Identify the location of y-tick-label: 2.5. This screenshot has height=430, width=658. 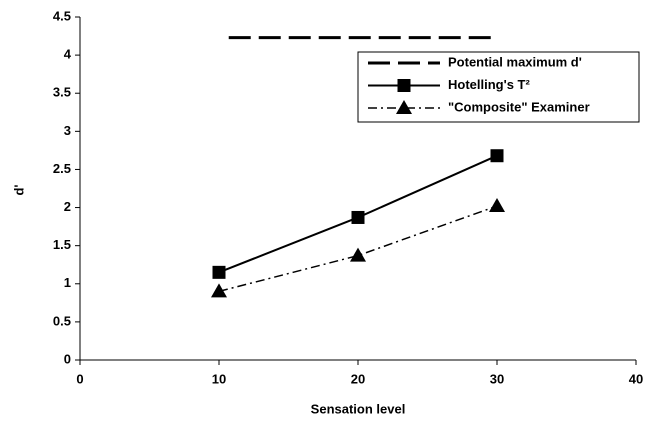
(62, 168).